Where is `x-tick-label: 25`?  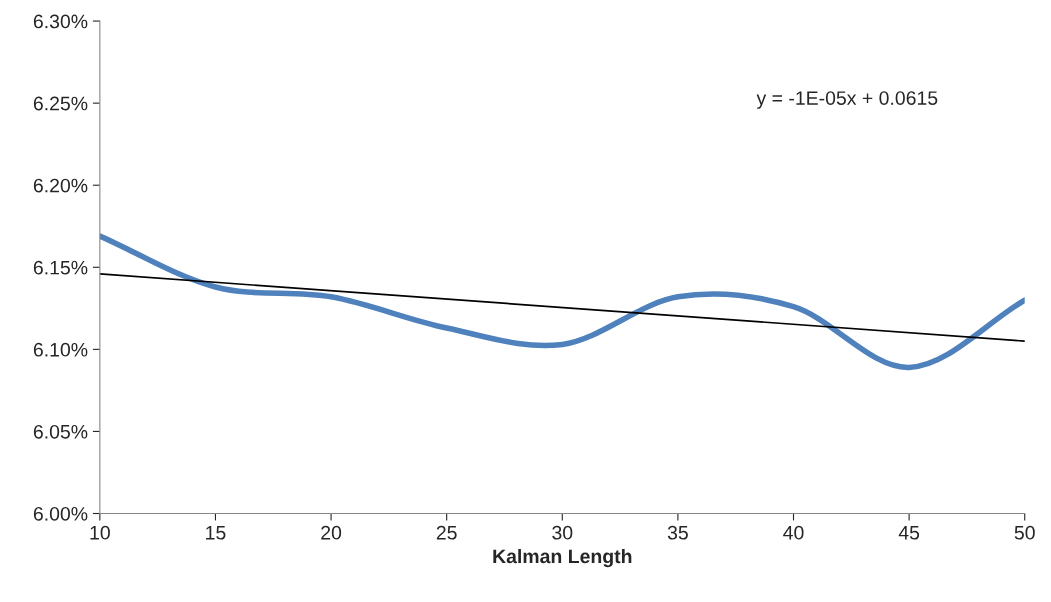 x-tick-label: 25 is located at coordinates (446, 532).